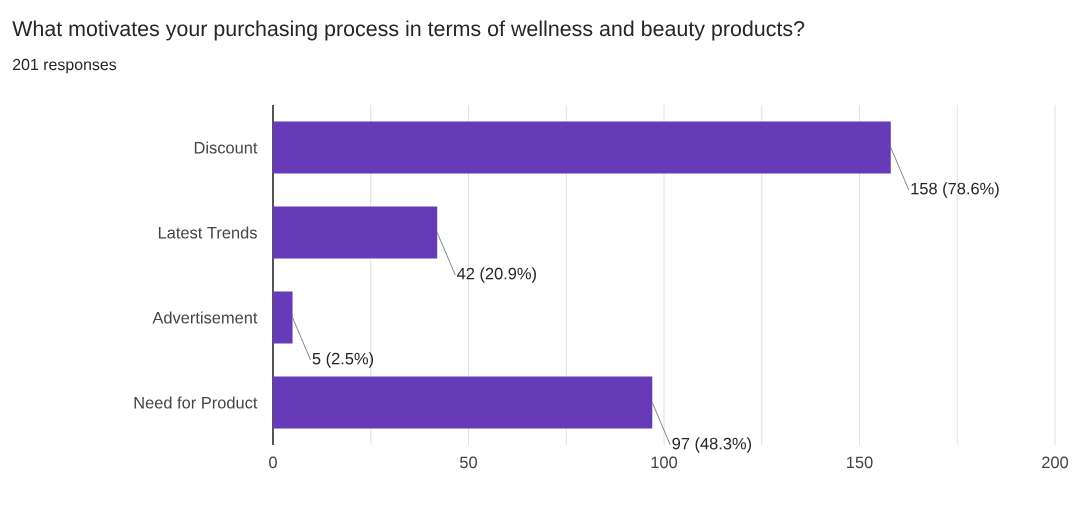 This screenshot has width=1079, height=511. I want to click on data-label: 42 (20.9%), so click(496, 275).